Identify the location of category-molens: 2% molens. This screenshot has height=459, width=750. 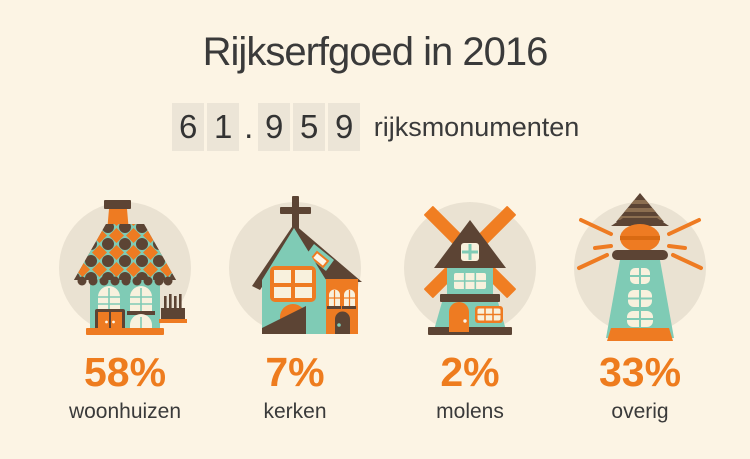
(470, 306).